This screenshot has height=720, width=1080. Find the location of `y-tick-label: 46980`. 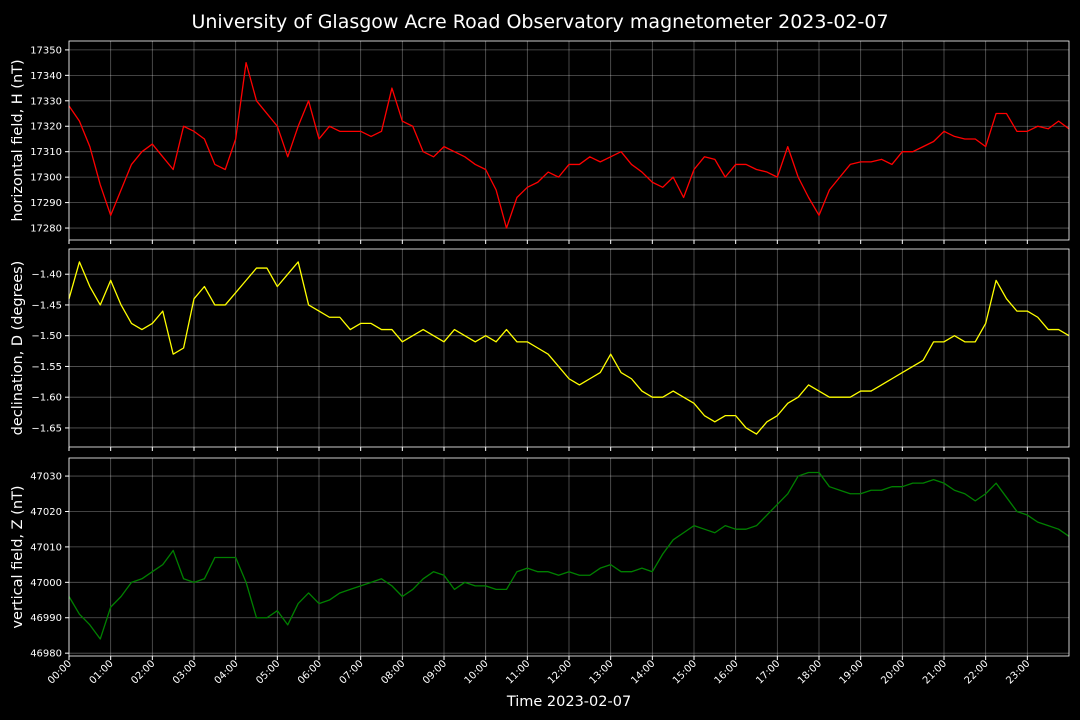

y-tick-label: 46980 is located at coordinates (46, 654).